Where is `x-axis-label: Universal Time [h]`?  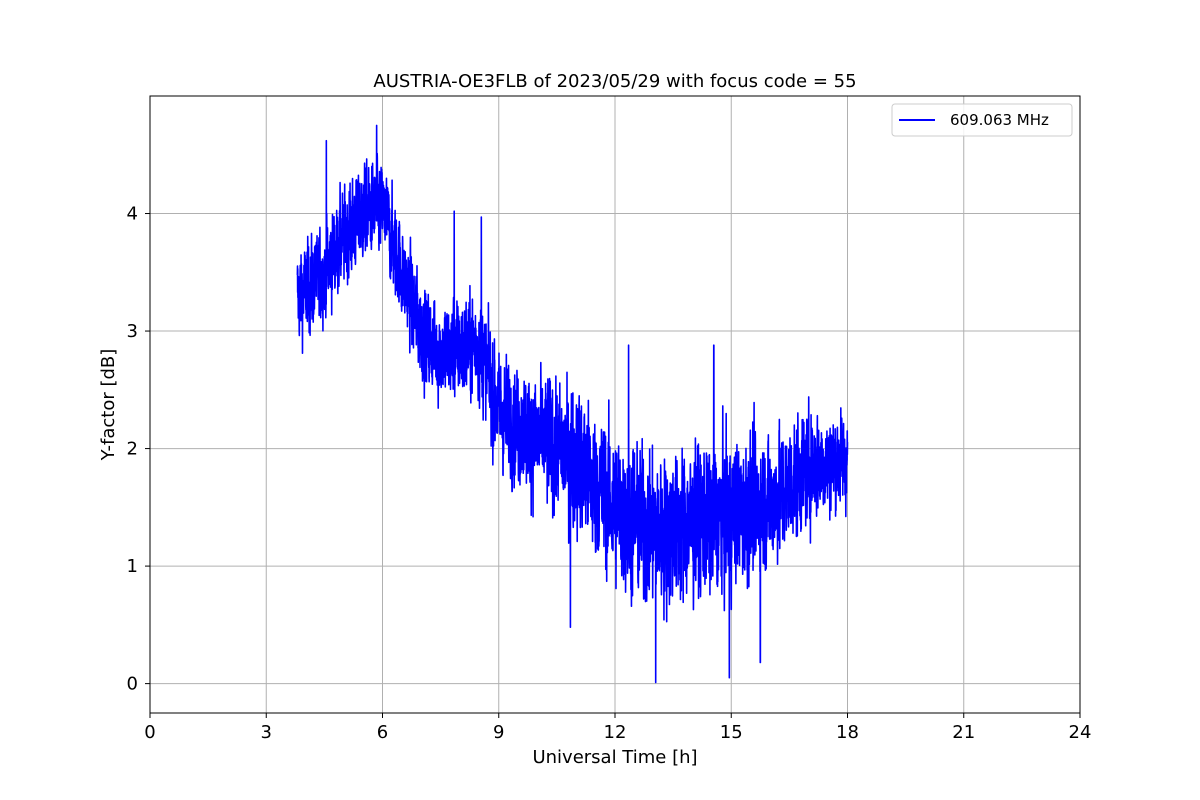
x-axis-label: Universal Time [h] is located at coordinates (614, 757).